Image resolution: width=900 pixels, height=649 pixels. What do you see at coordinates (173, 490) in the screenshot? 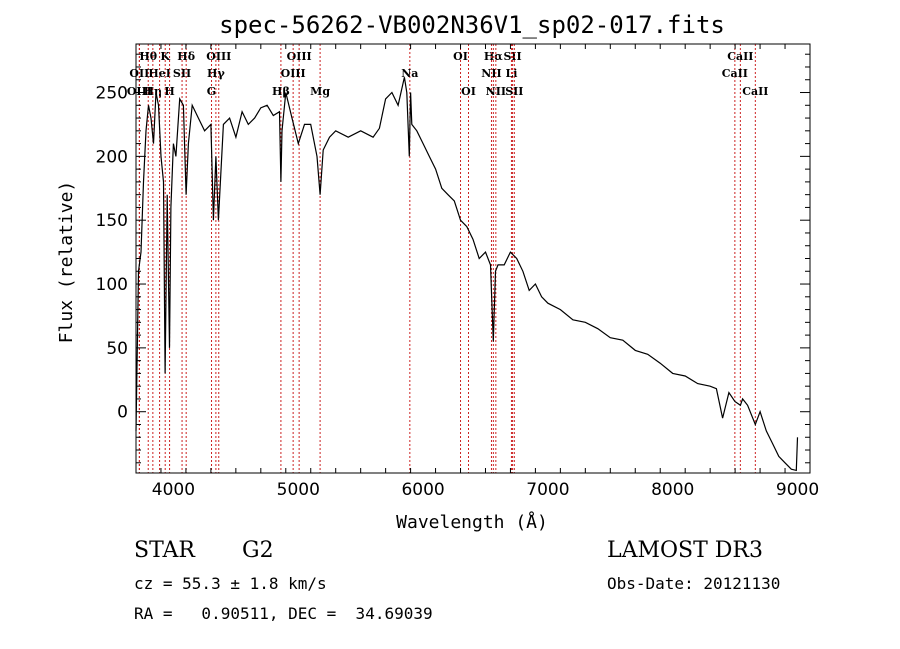
I see `x-tick-label: 4000` at bounding box center [173, 490].